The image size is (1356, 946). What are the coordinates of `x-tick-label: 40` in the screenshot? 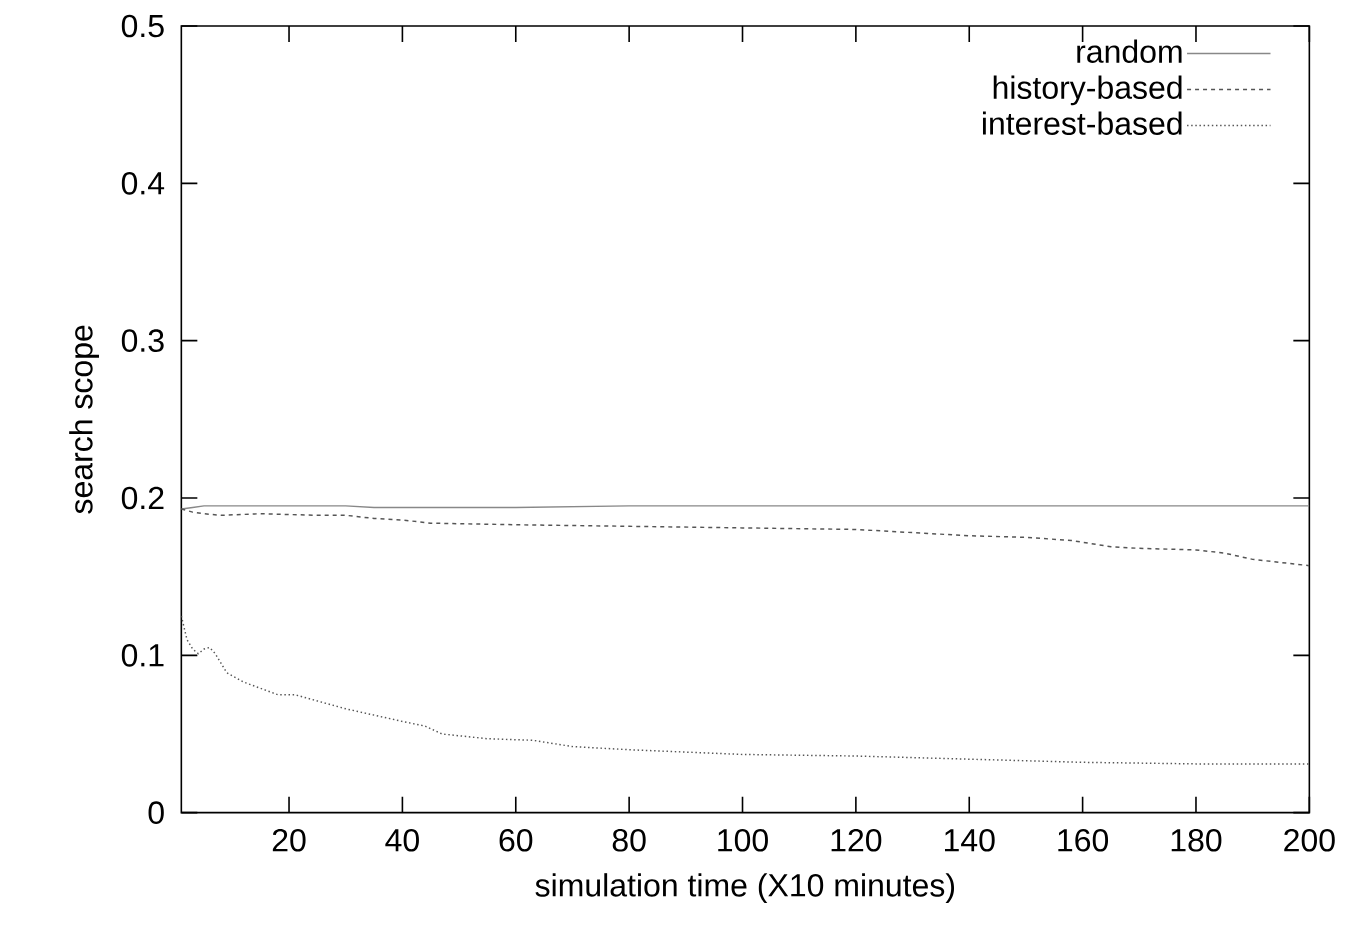 It's located at (402, 840).